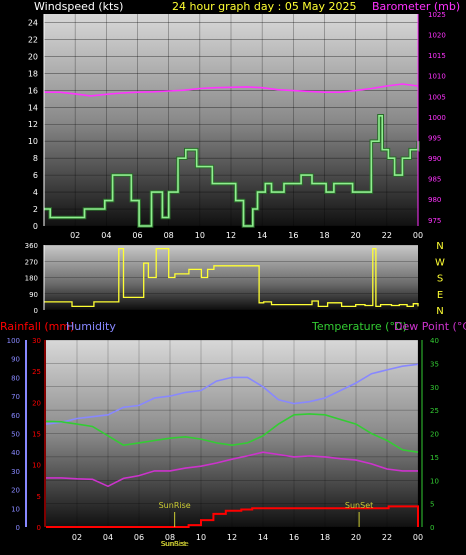 The image size is (466, 555). What do you see at coordinates (39, 528) in the screenshot?
I see `rain-y-tick: 0` at bounding box center [39, 528].